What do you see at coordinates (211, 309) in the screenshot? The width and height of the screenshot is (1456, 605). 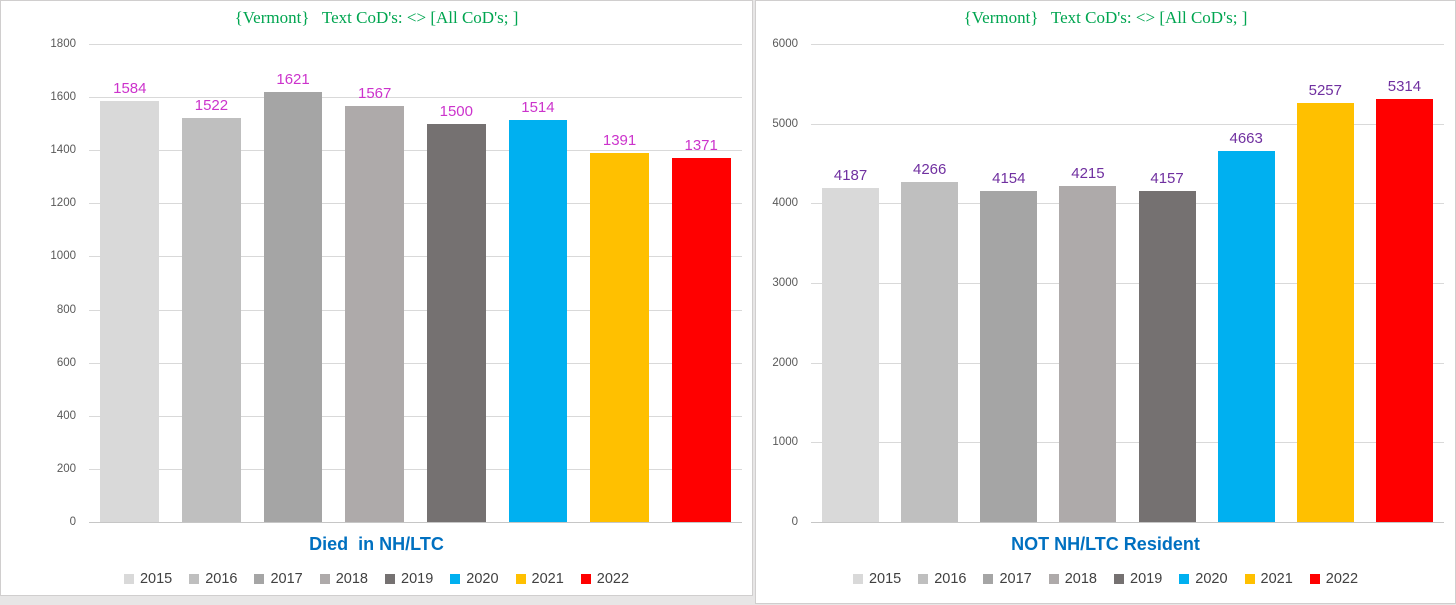 I see `bar-2016: 1522` at bounding box center [211, 309].